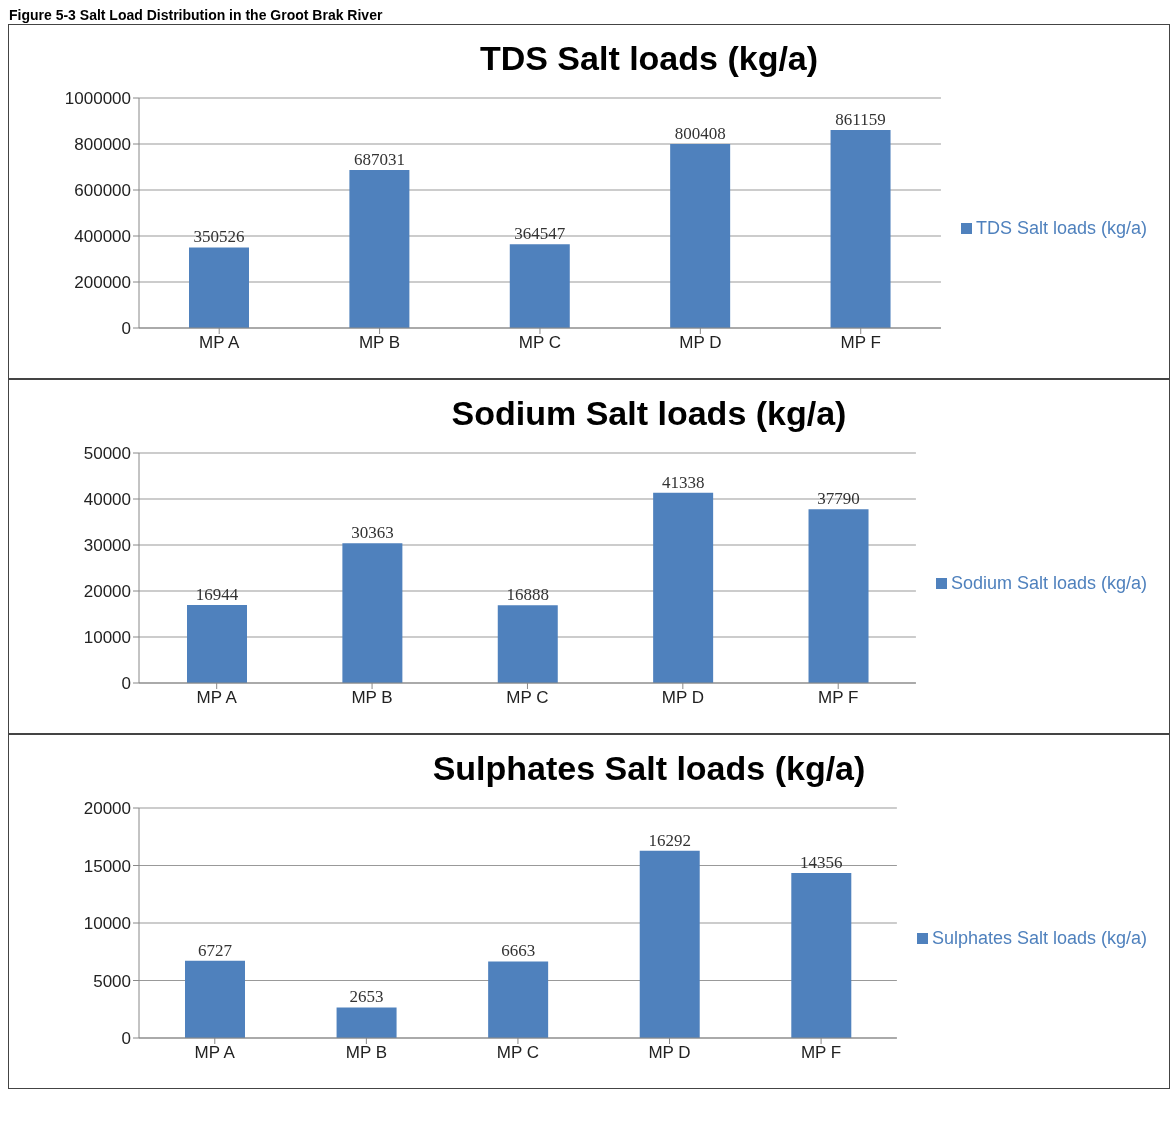 This screenshot has width=1173, height=1146. What do you see at coordinates (102, 191) in the screenshot?
I see `y-tick-label: 600000` at bounding box center [102, 191].